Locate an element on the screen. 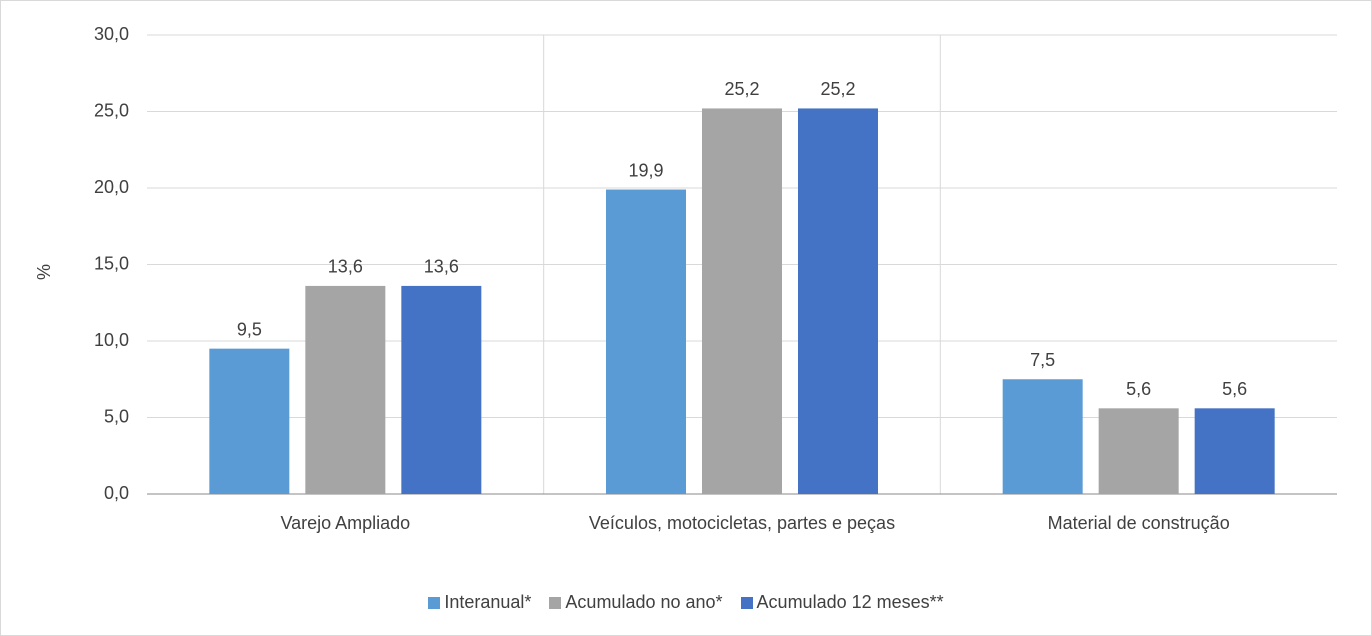 The width and height of the screenshot is (1372, 636). y-tick-label: 30,0 is located at coordinates (111, 34).